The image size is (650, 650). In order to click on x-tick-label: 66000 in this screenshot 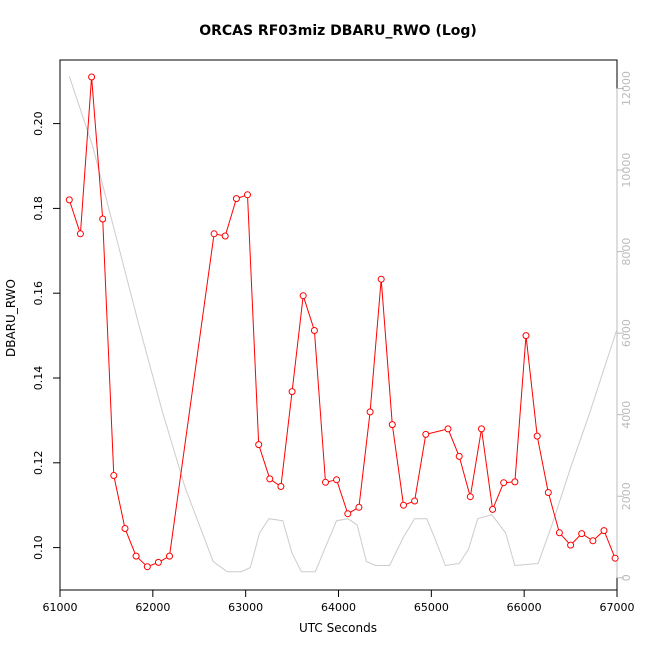, I will do `click(524, 607)`.